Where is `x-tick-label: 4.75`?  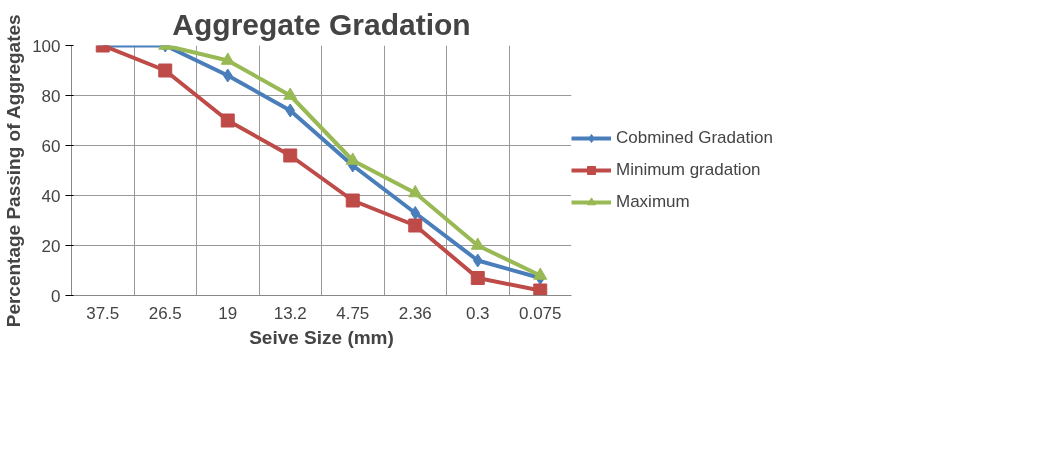
x-tick-label: 4.75 is located at coordinates (353, 313).